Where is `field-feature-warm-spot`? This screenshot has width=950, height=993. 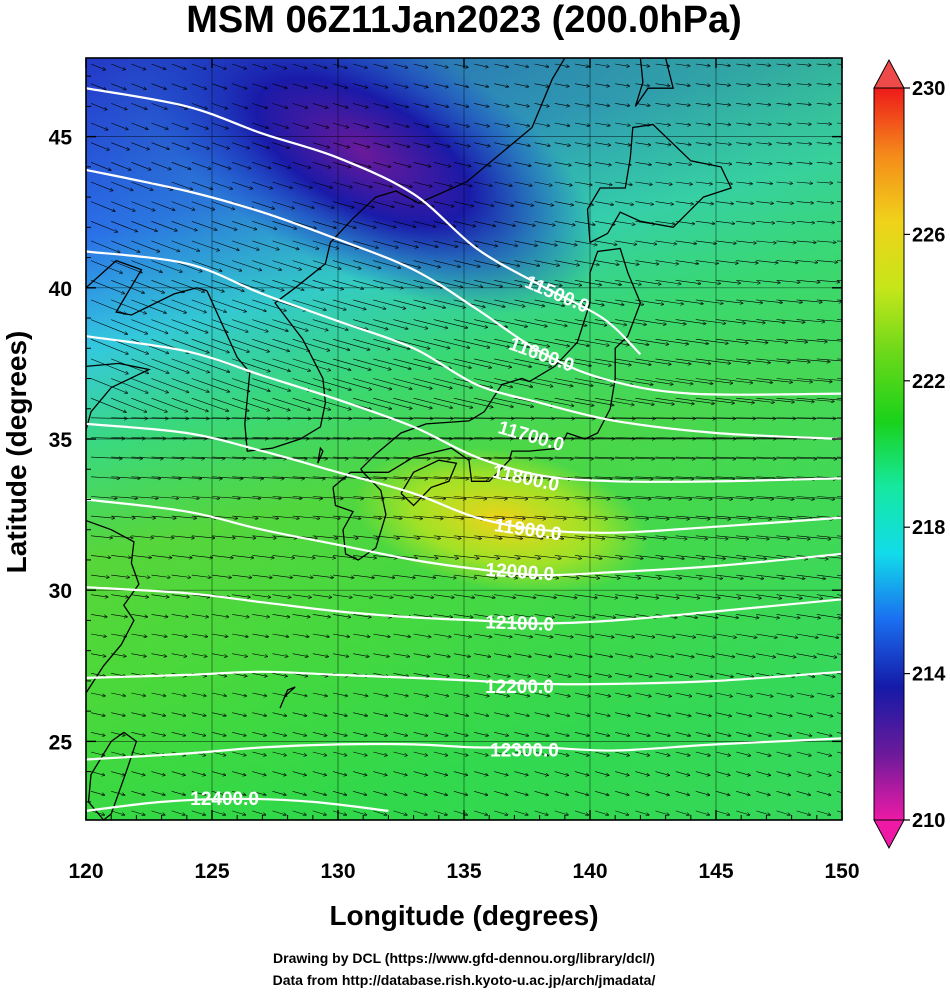
field-feature-warm-spot is located at coordinates (502, 520).